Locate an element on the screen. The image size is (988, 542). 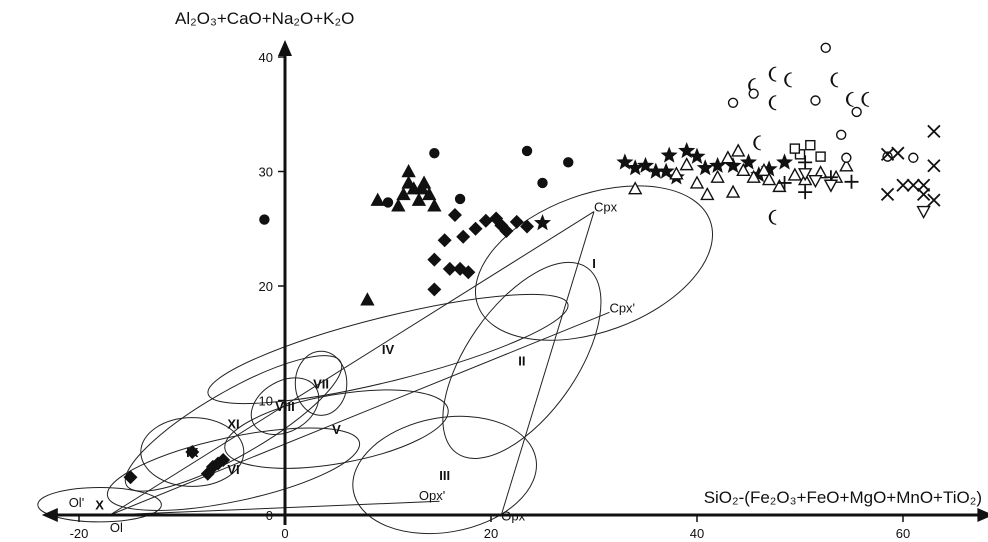
region-label-V: V is located at coordinates (336, 429).